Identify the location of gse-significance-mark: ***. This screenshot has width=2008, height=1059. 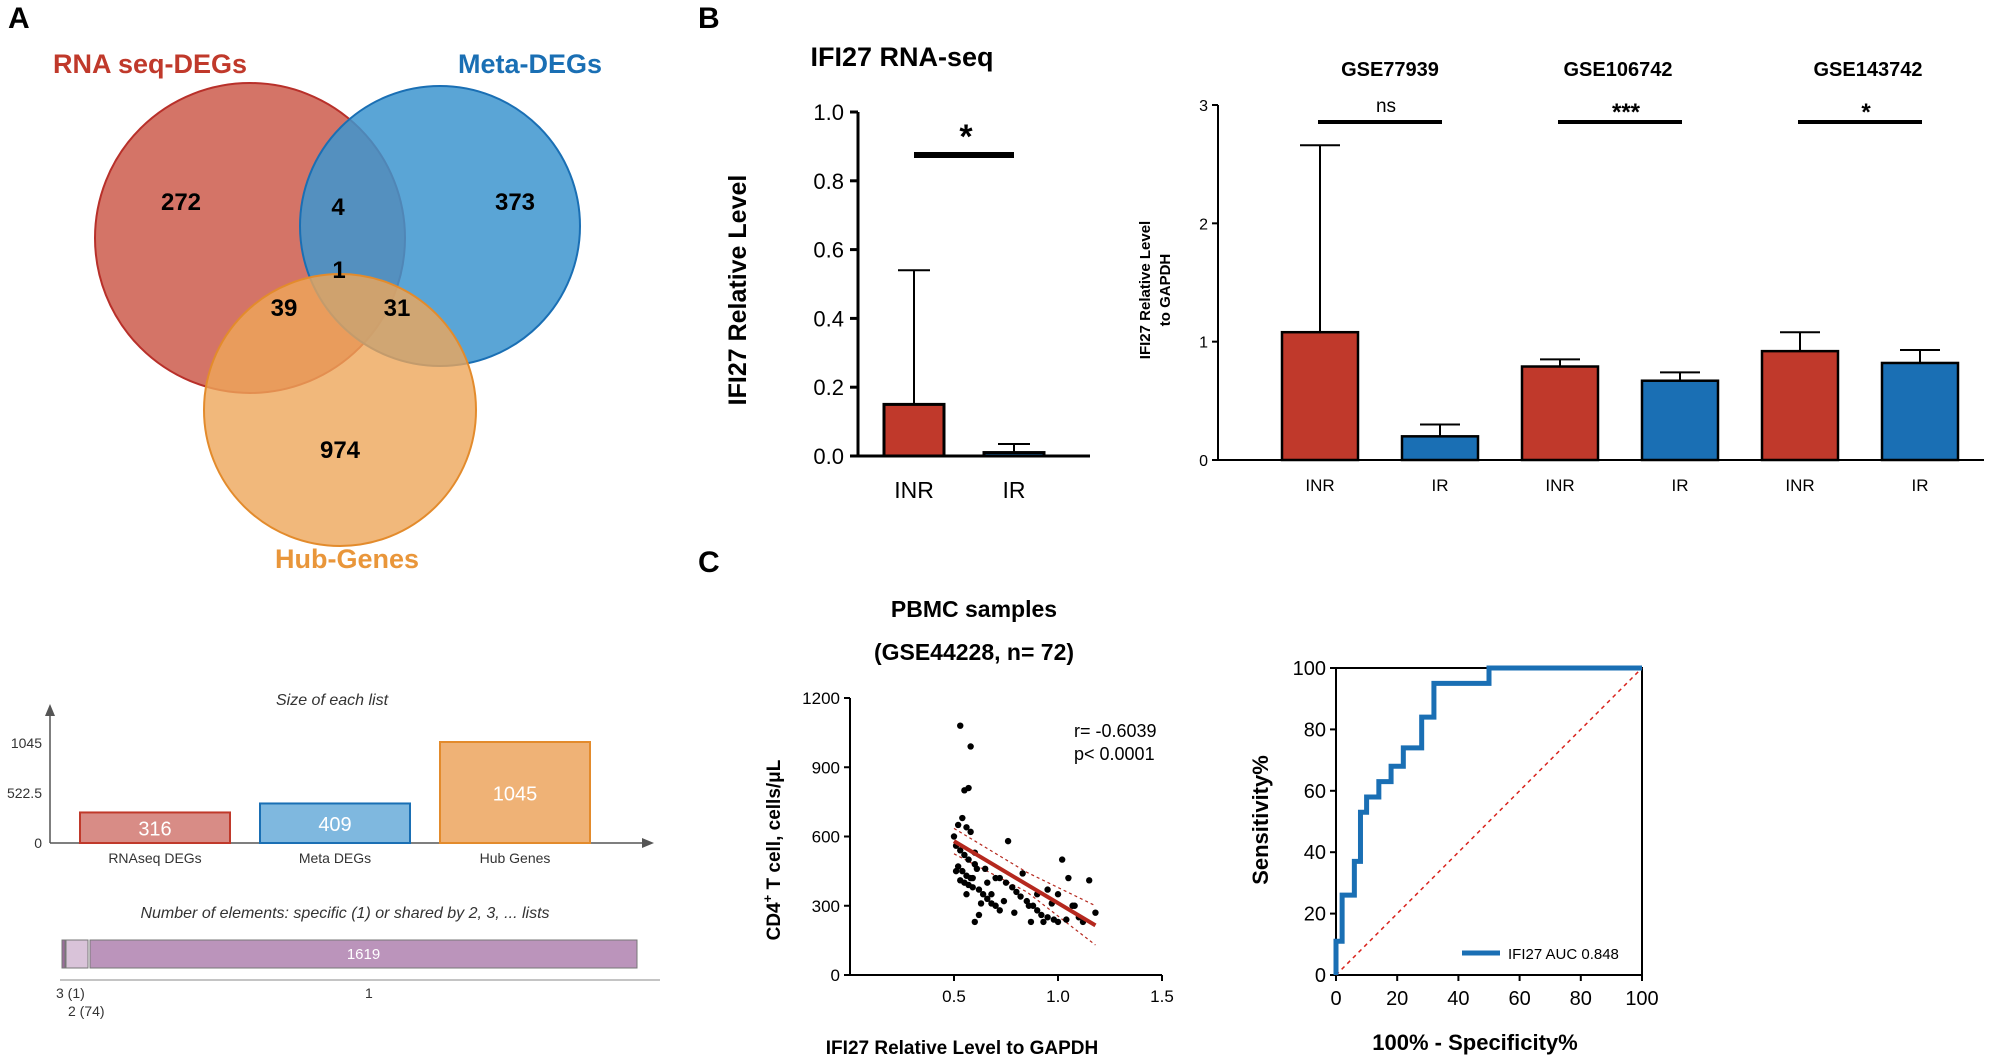
(1626, 112).